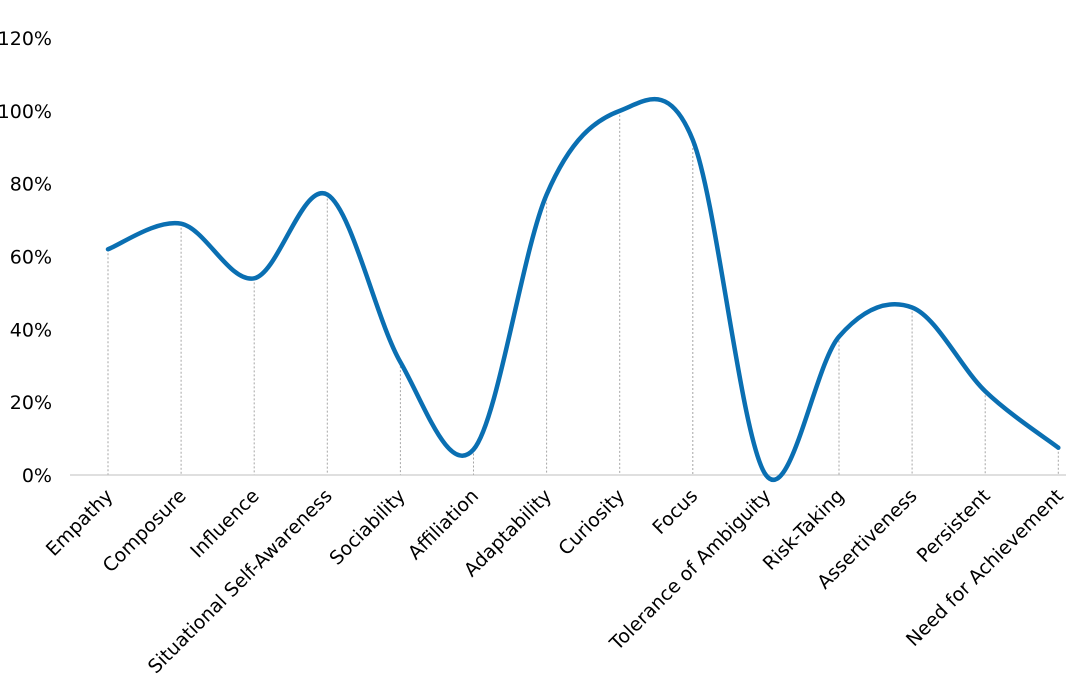  I want to click on y-tick-label: 100%, so click(26, 112).